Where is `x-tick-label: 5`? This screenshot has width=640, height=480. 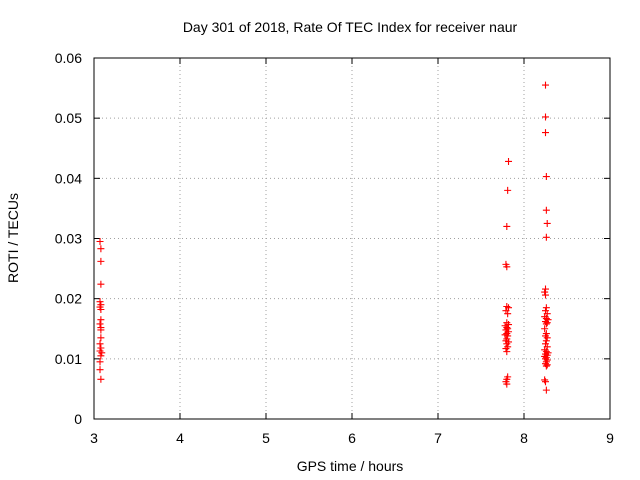 x-tick-label: 5 is located at coordinates (266, 438).